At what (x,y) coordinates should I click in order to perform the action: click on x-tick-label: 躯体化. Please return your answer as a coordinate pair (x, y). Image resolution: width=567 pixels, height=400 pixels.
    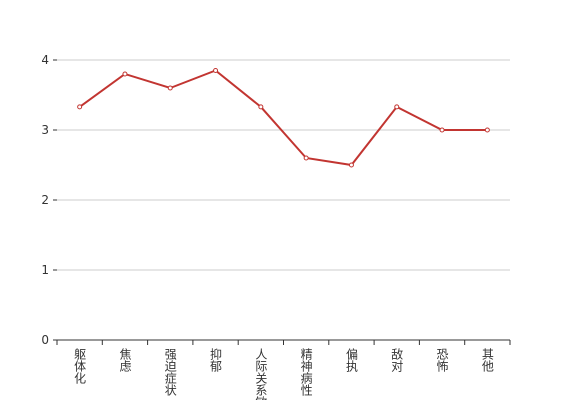
    Looking at the image, I should click on (80, 366).